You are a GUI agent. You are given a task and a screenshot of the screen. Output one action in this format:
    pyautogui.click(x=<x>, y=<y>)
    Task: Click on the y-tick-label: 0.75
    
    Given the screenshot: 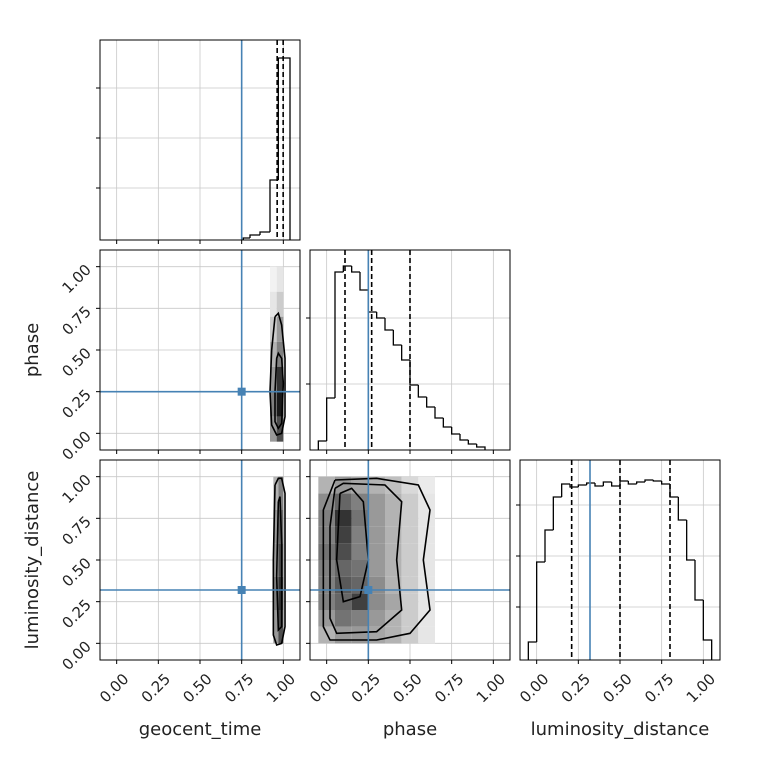 What is the action you would take?
    pyautogui.click(x=76, y=530)
    